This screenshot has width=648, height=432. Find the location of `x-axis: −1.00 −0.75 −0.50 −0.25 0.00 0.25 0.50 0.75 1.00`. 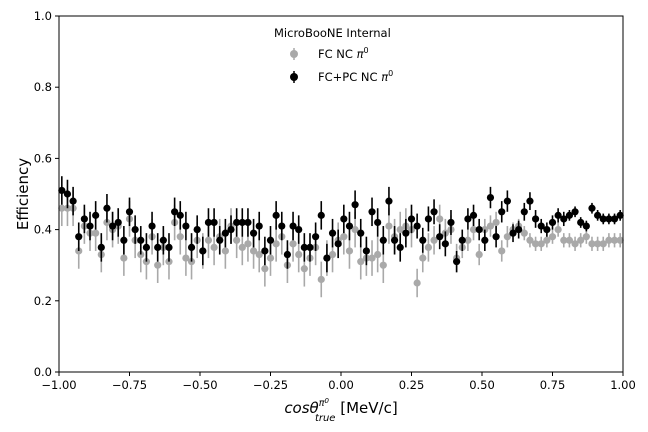

x-axis: −1.00 −0.75 −0.50 −0.25 0.00 0.25 0.50 0.75 1.00 is located at coordinates (338, 382).